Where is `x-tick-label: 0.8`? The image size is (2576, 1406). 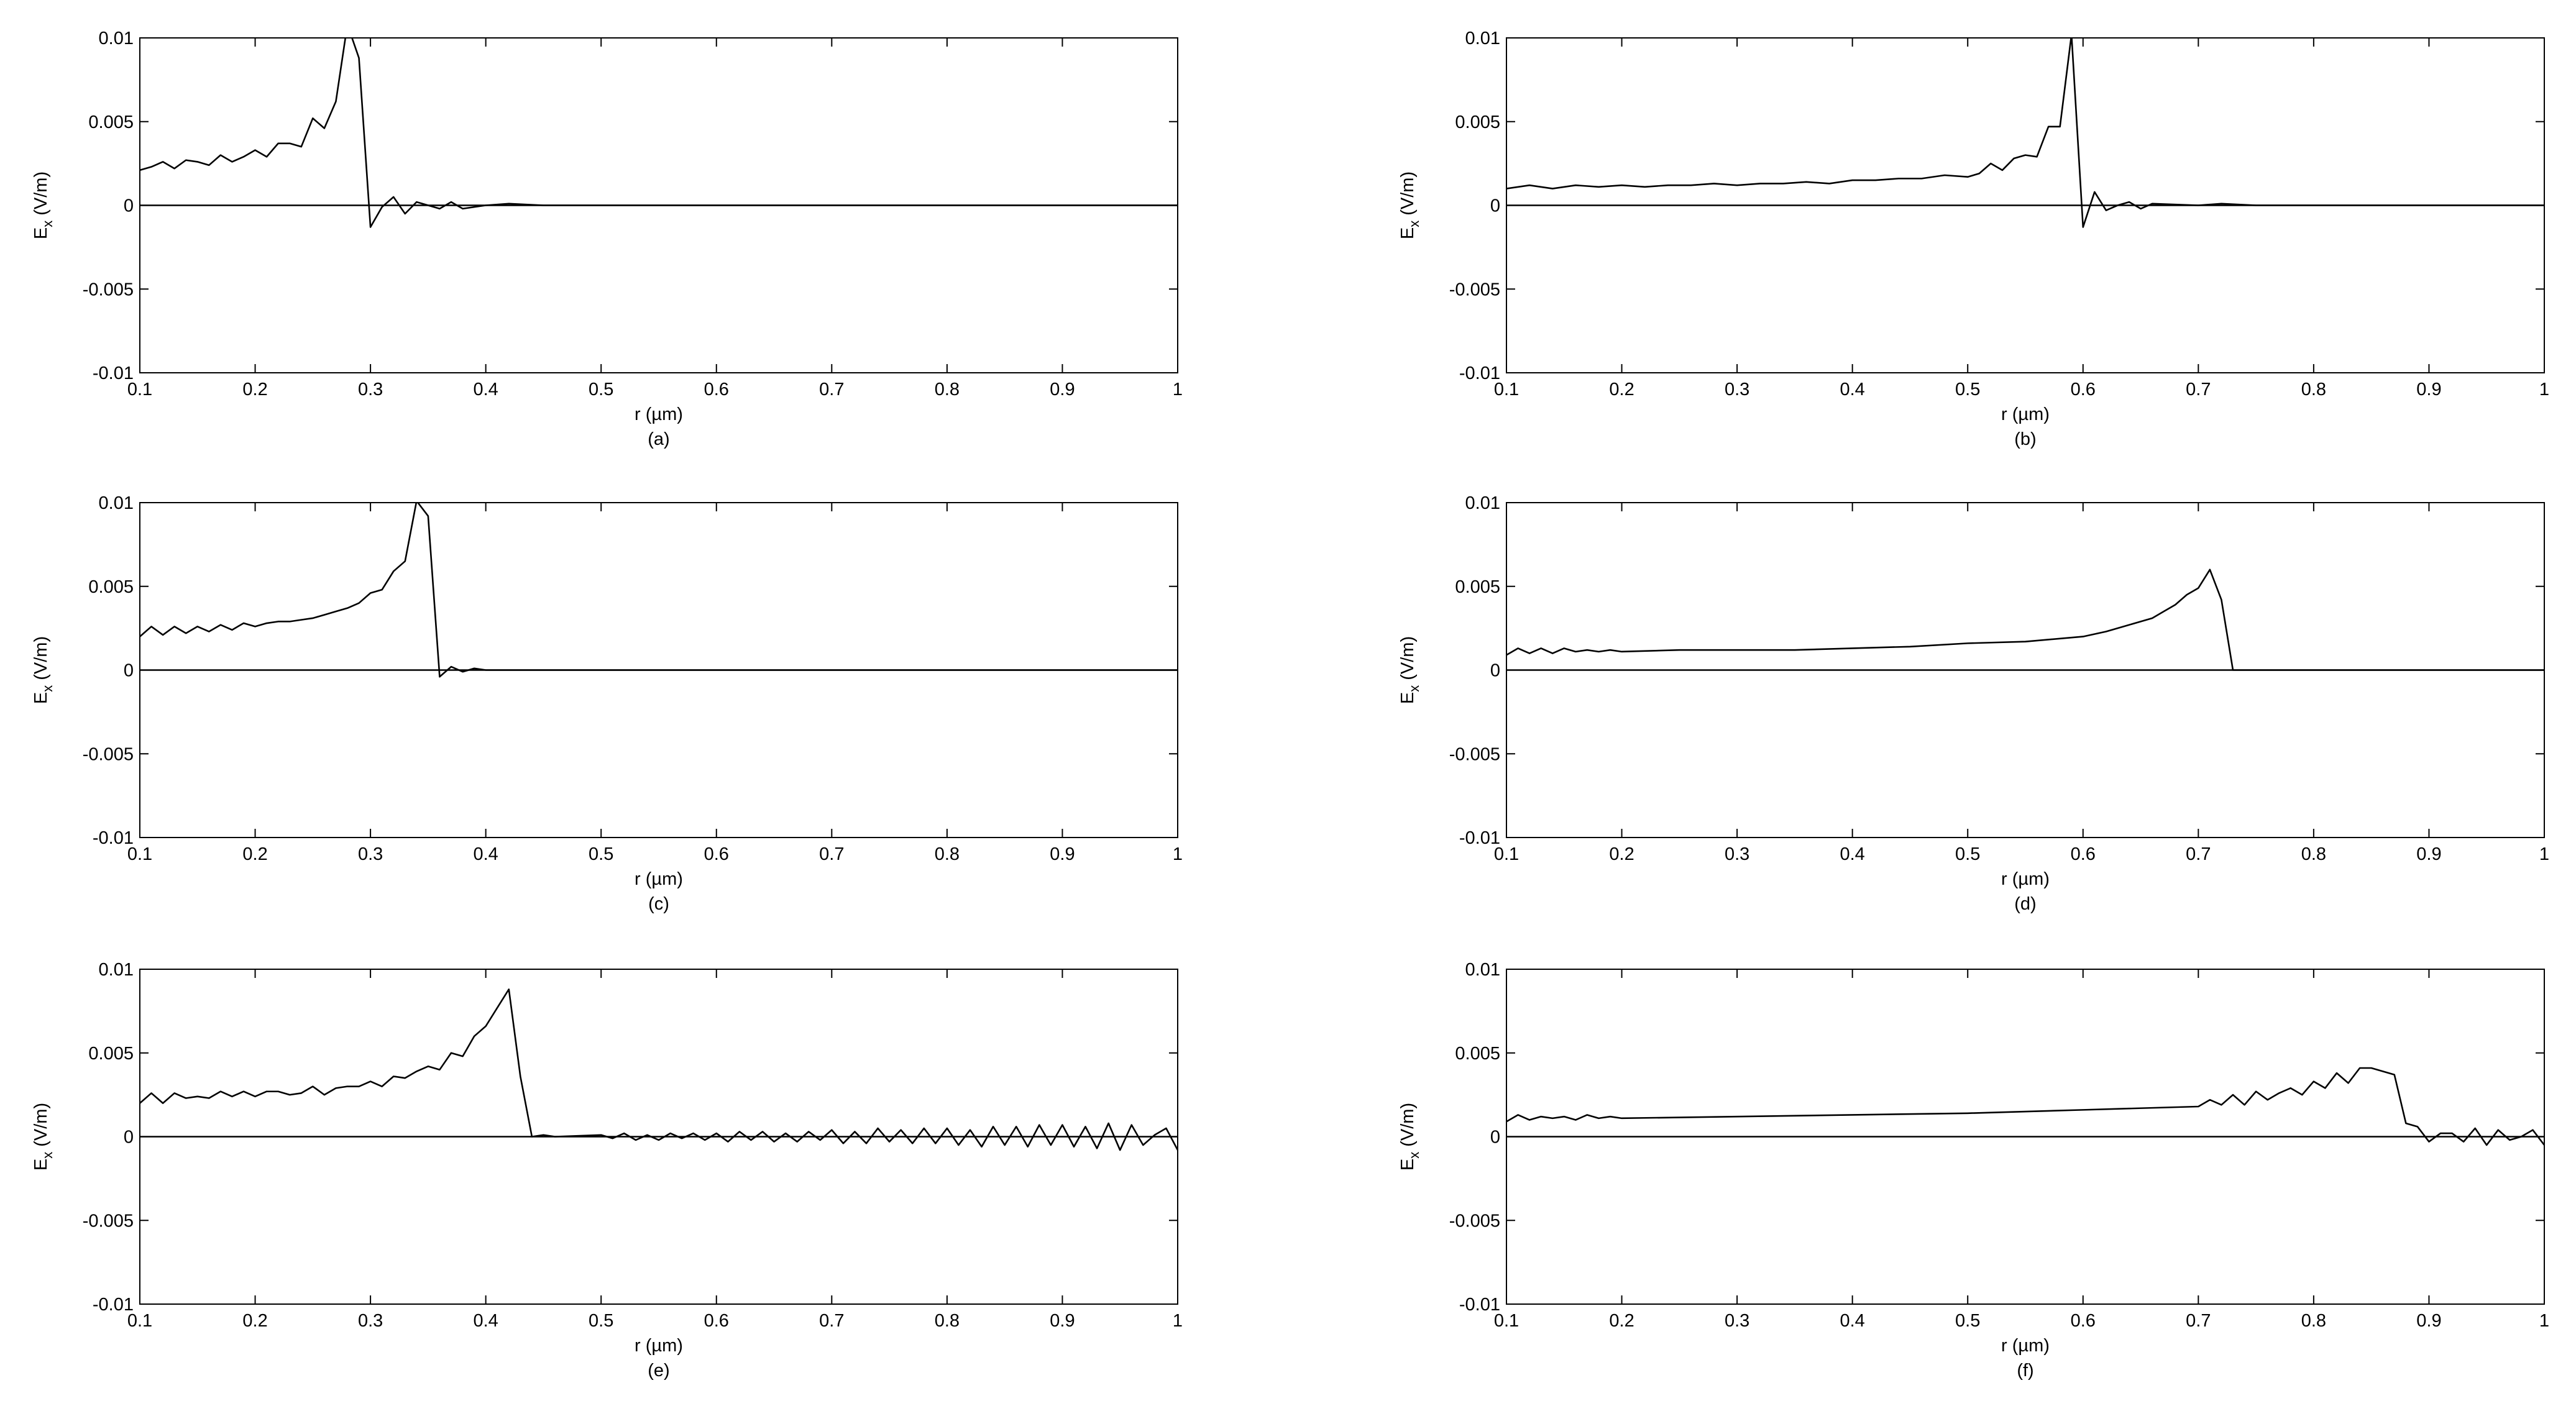
x-tick-label: 0.8 is located at coordinates (947, 854).